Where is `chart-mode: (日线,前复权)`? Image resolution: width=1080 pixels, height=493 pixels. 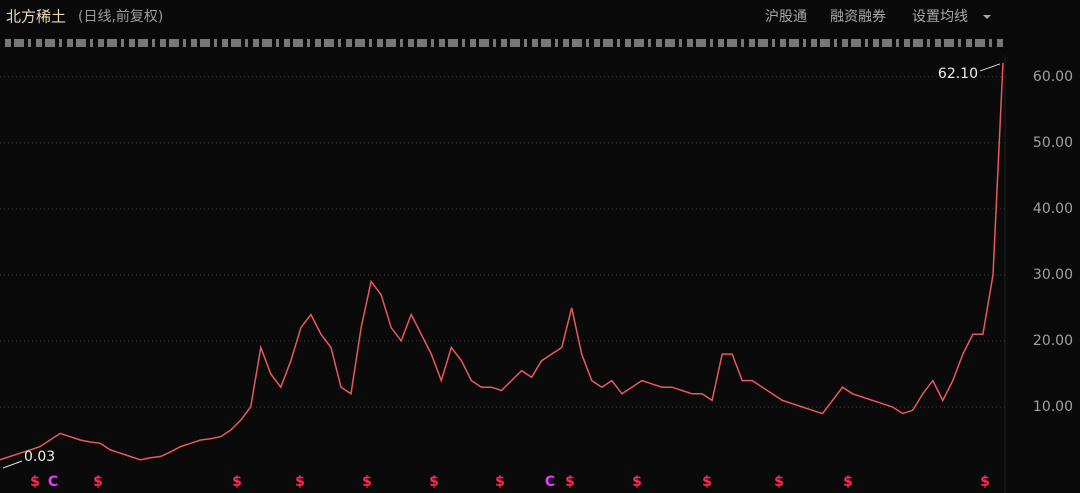 chart-mode: (日线,前复权) is located at coordinates (120, 16).